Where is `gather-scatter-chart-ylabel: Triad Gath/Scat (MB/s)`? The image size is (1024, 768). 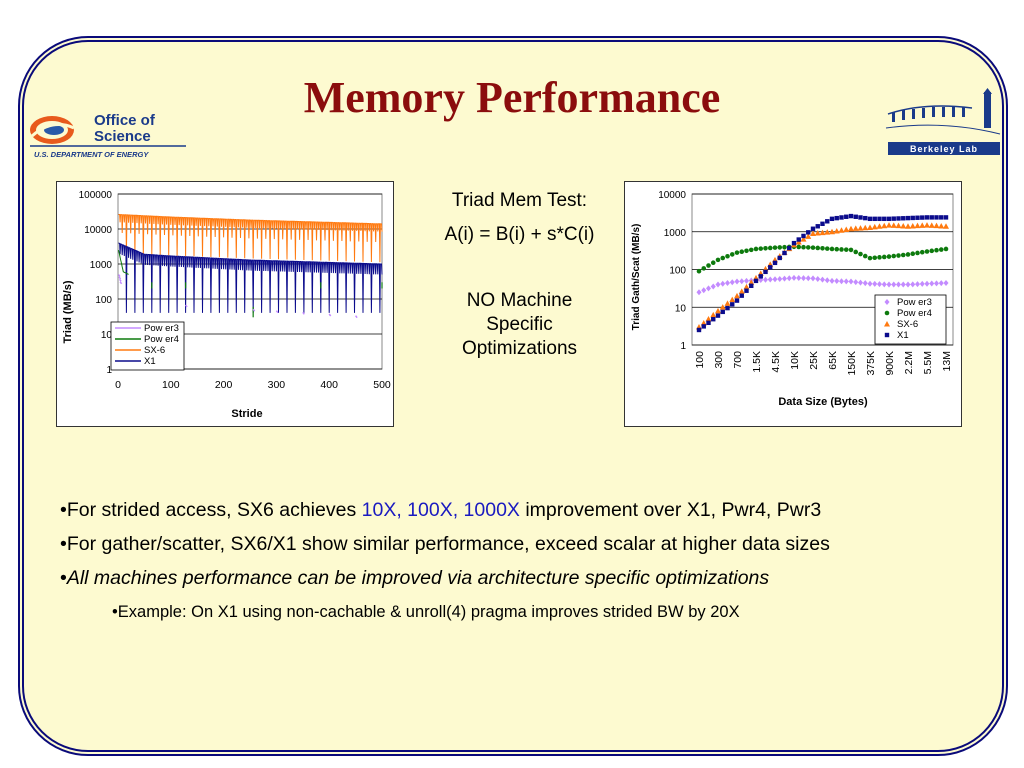
gather-scatter-chart-ylabel: Triad Gath/Scat (MB/s) is located at coordinates (636, 277).